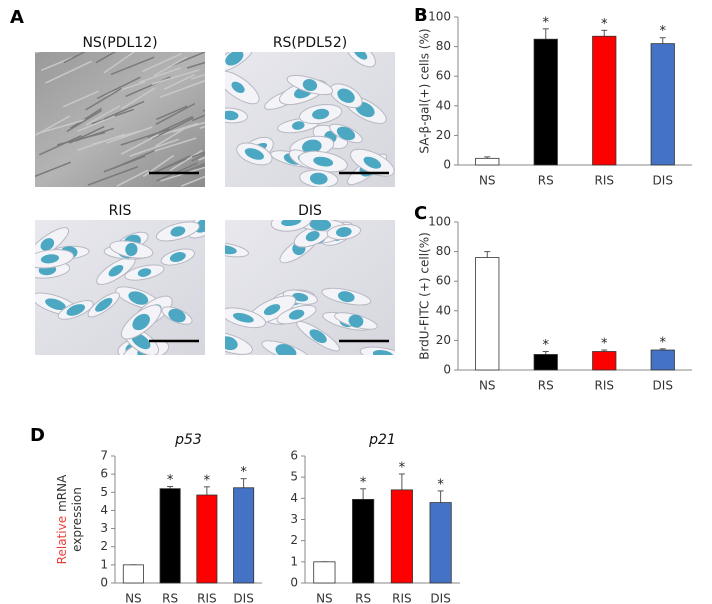 Image resolution: width=712 pixels, height=604 pixels. I want to click on y-axis-label-part: expression, so click(77, 519).